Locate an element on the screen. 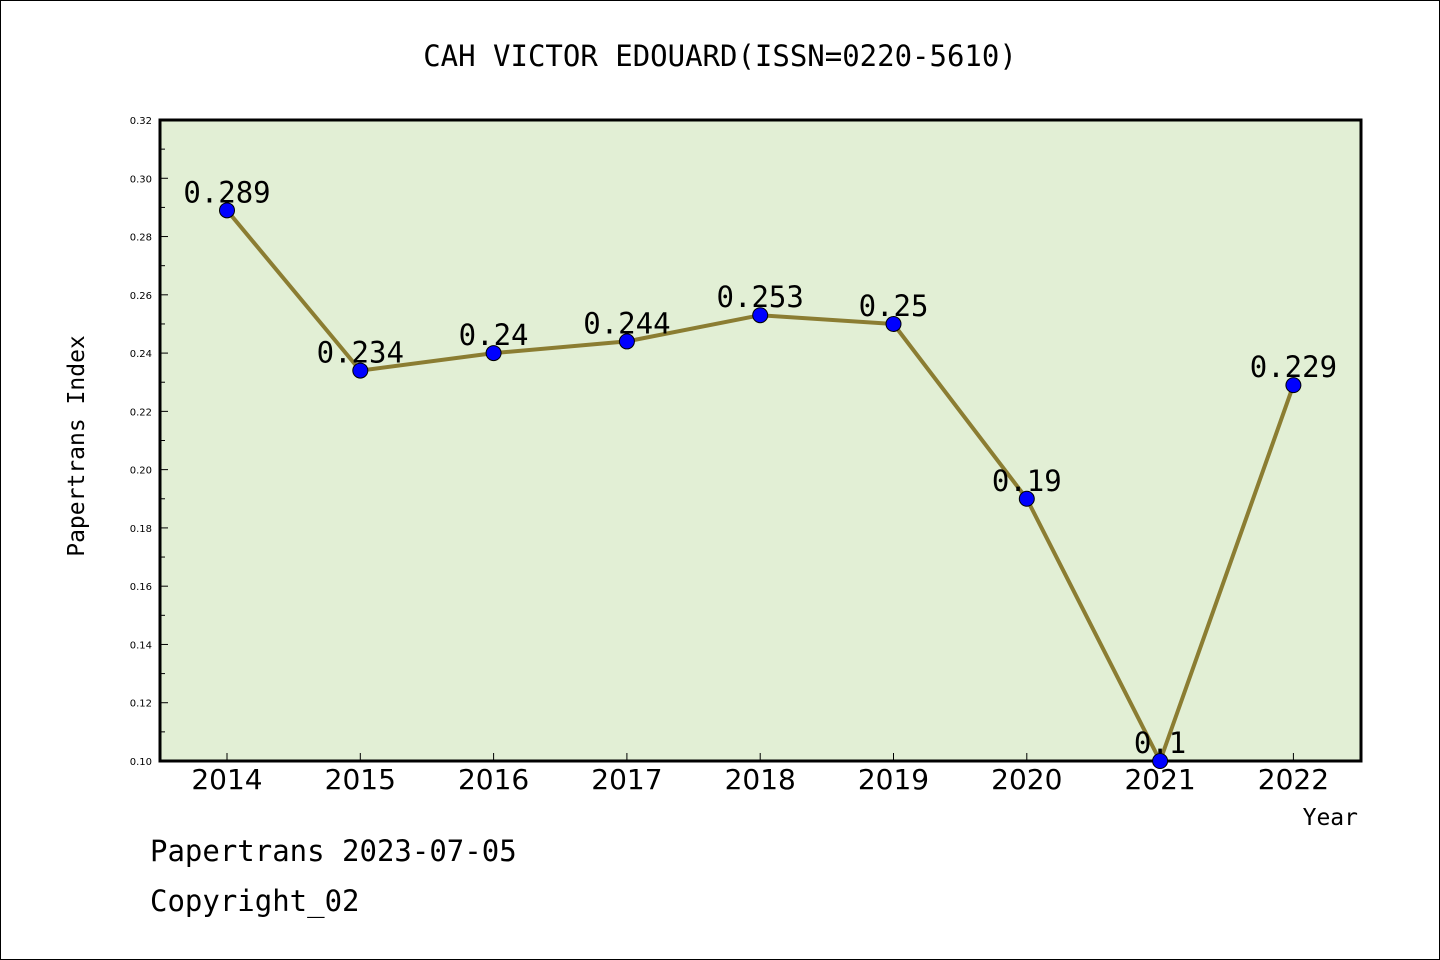 The image size is (1440, 960). data-point-label: 0.1 is located at coordinates (1160, 743).